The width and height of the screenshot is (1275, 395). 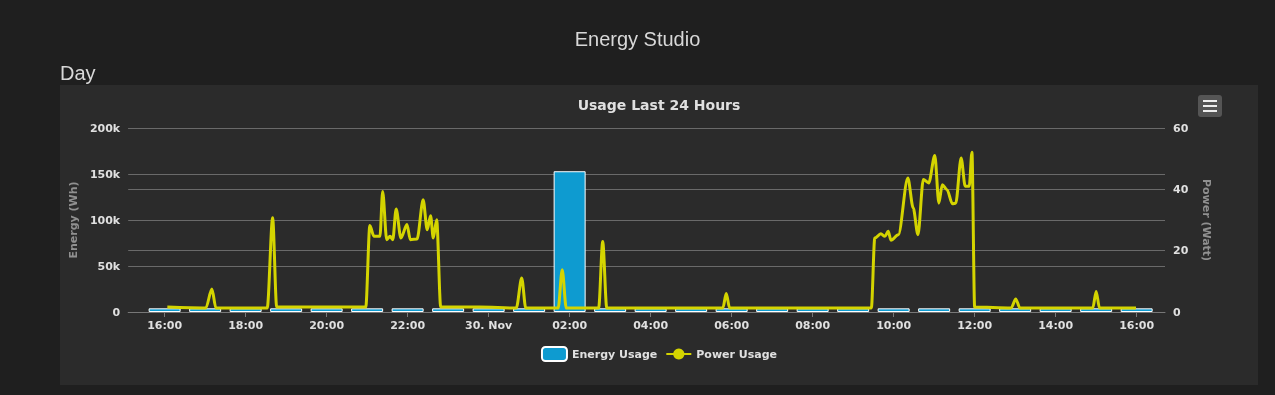 What do you see at coordinates (975, 325) in the screenshot?
I see `x-tick-label: 12:00` at bounding box center [975, 325].